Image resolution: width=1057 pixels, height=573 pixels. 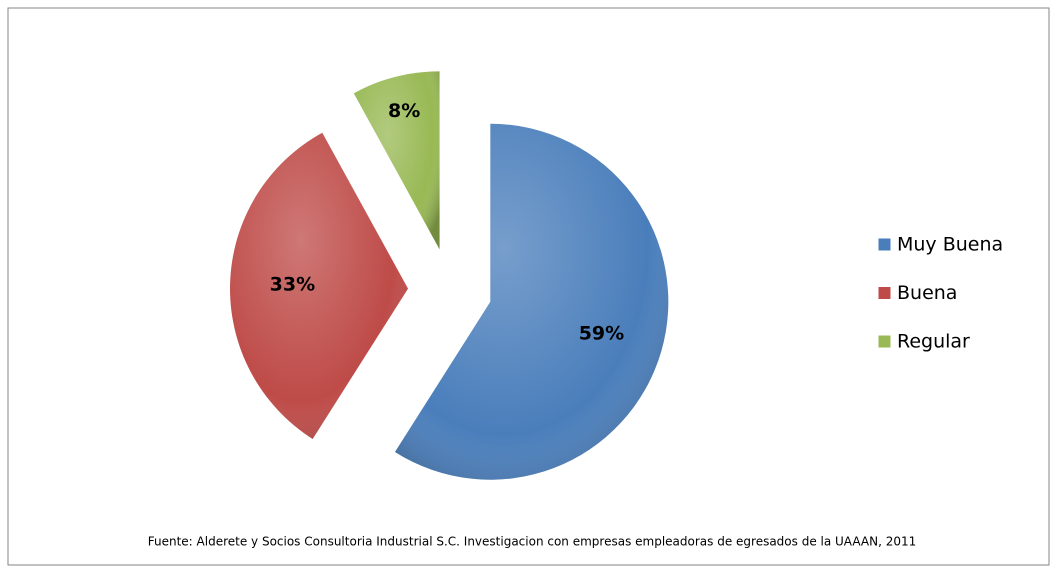 What do you see at coordinates (292, 285) in the screenshot?
I see `data-label: 33%` at bounding box center [292, 285].